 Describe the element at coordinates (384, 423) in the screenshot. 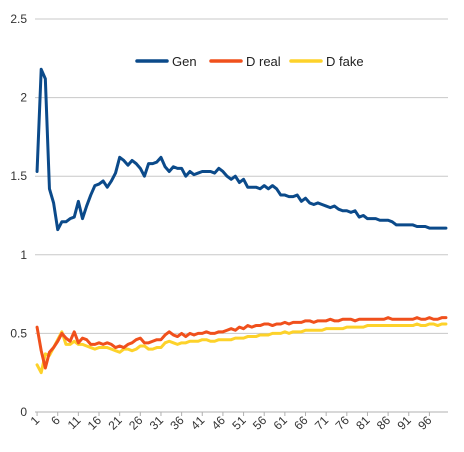

I see `x-tick-label: 86` at that location.